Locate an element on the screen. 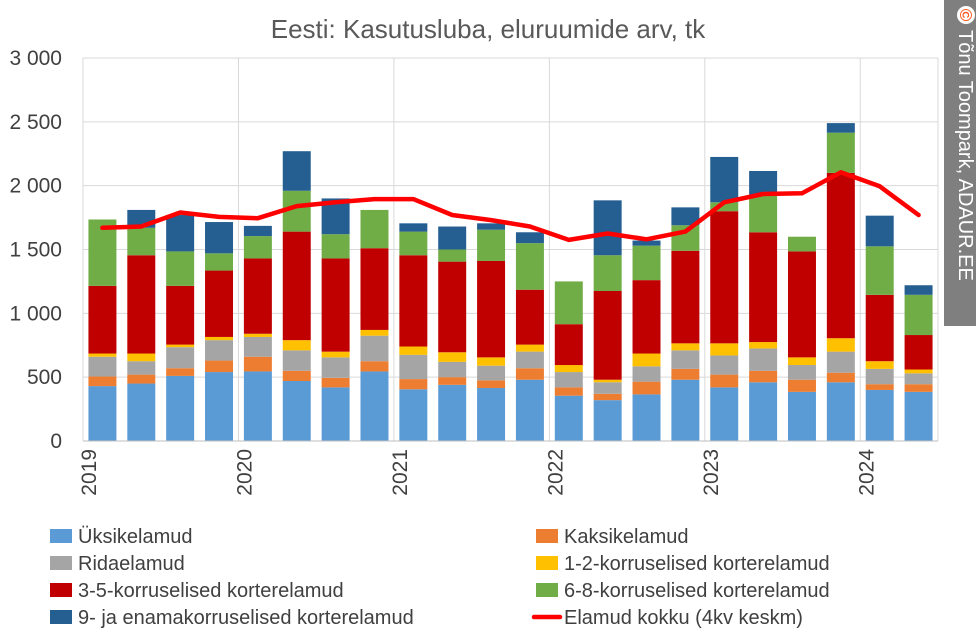  y-tick-label: 2 000 is located at coordinates (35, 186).